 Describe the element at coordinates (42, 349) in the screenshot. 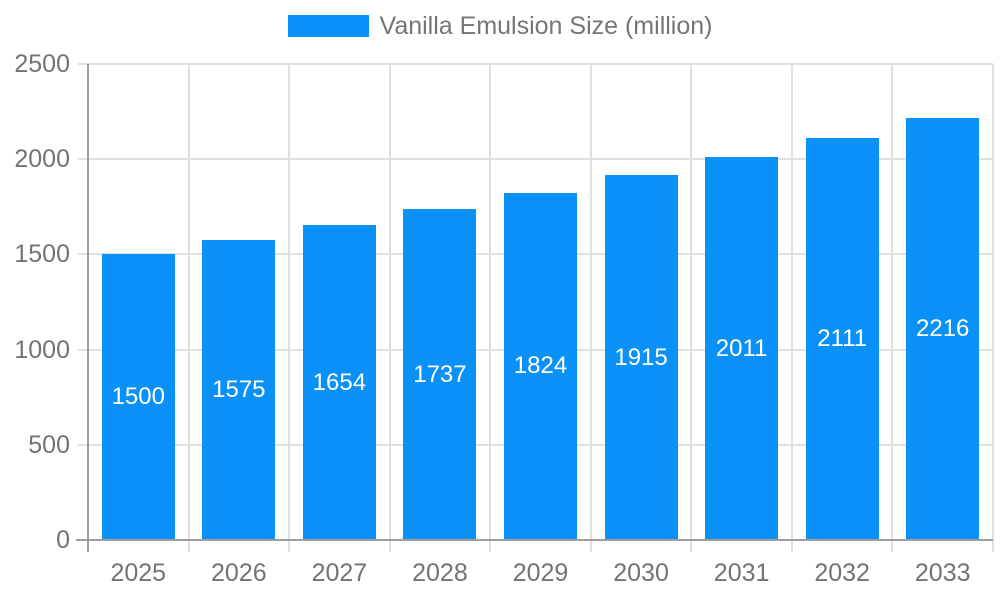

I see `y-axis-tick-label: 1000` at that location.